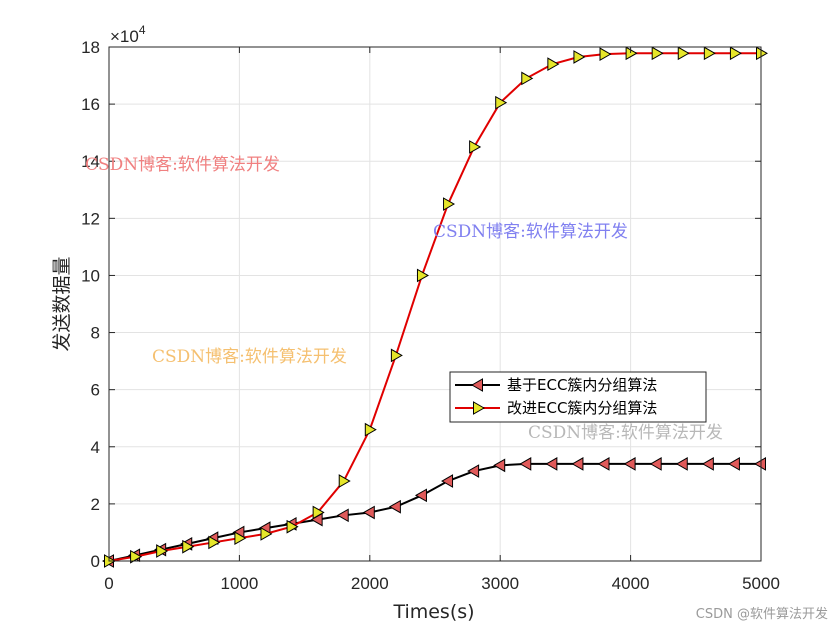 The image size is (840, 630). I want to click on x-tick-label: 3000, so click(500, 583).